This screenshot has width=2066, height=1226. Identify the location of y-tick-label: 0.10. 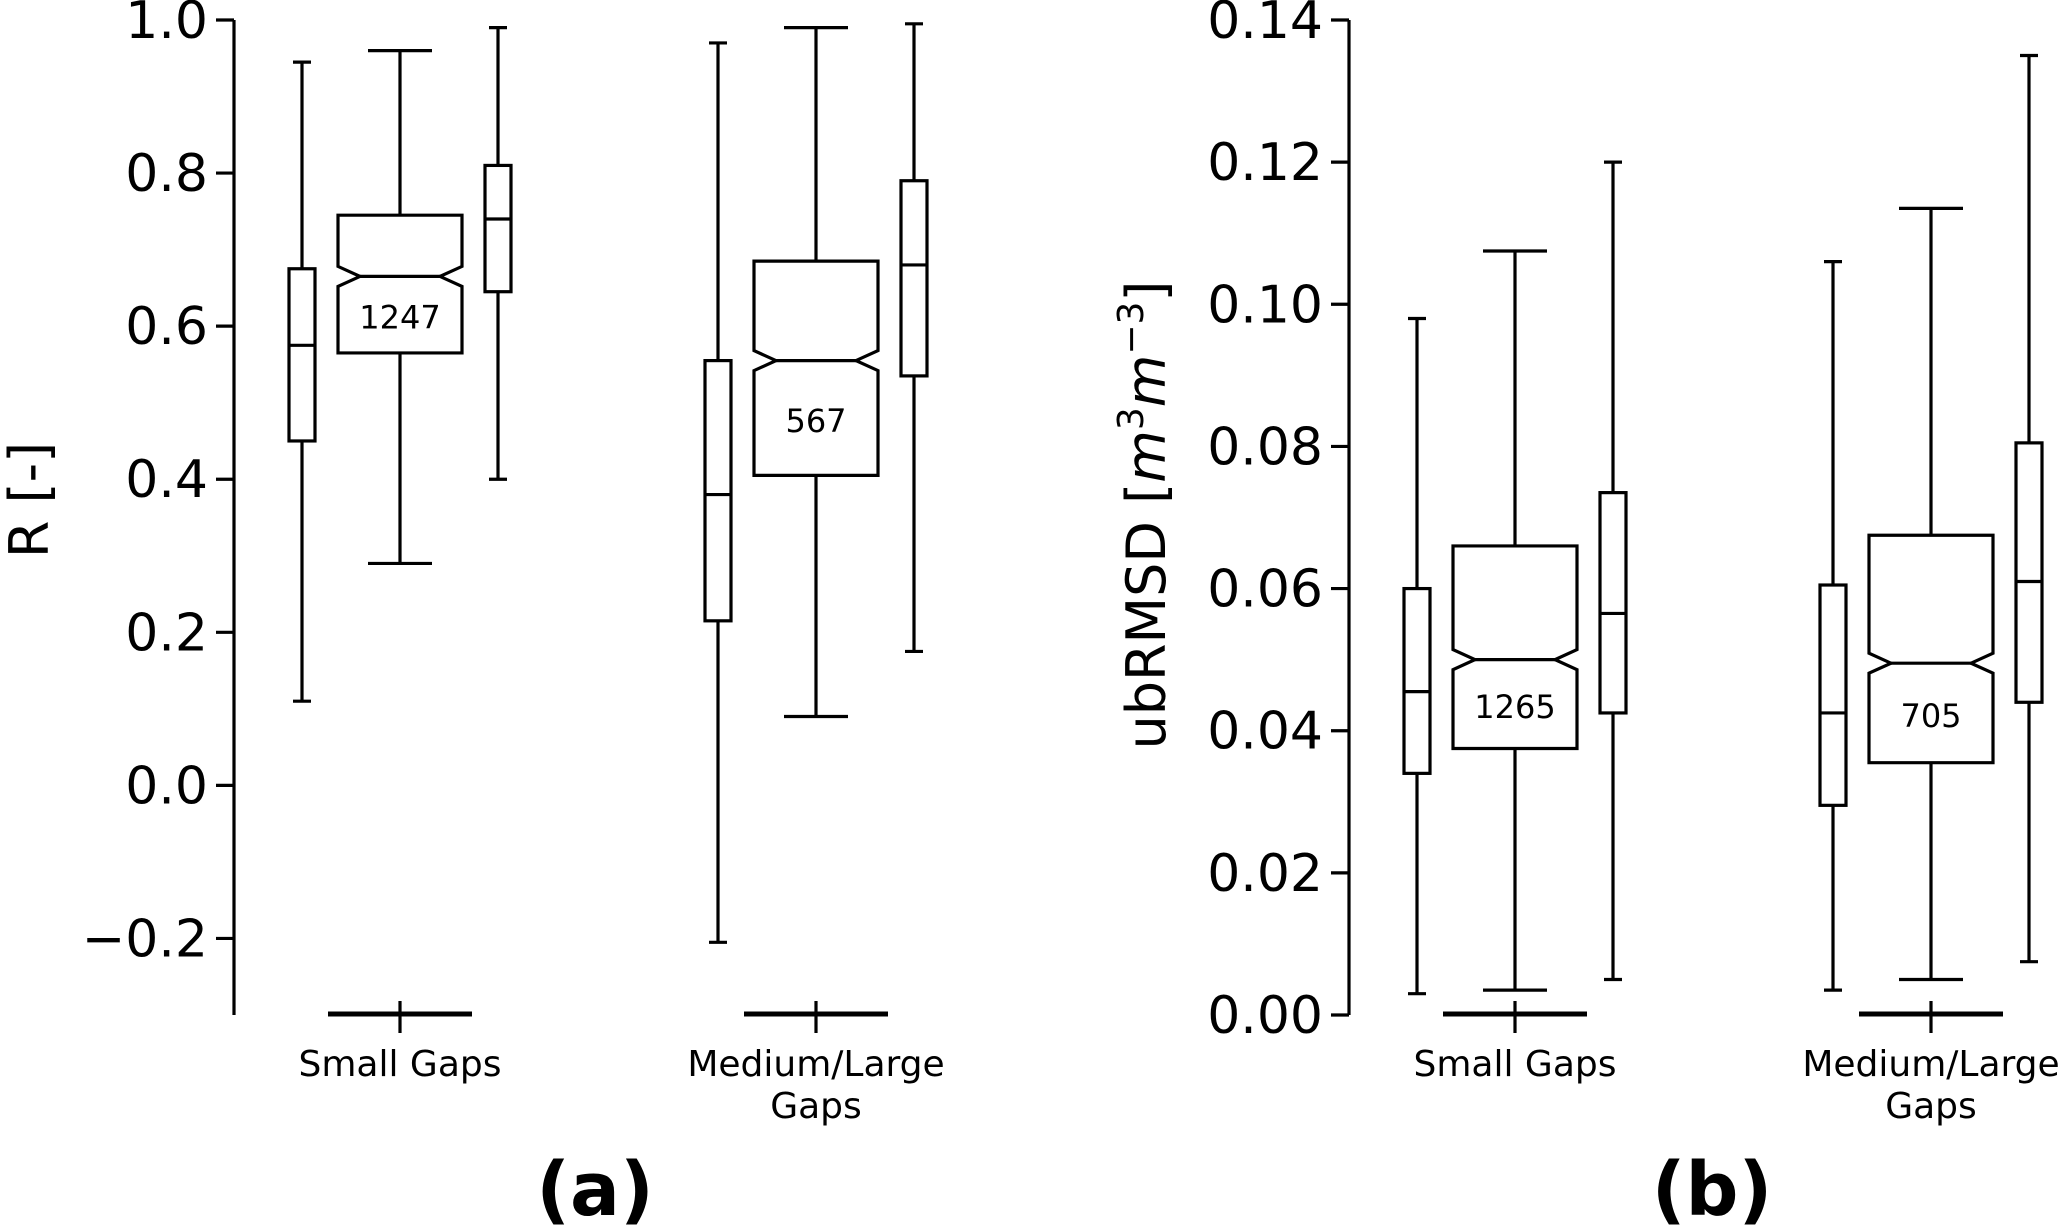
(1265, 305).